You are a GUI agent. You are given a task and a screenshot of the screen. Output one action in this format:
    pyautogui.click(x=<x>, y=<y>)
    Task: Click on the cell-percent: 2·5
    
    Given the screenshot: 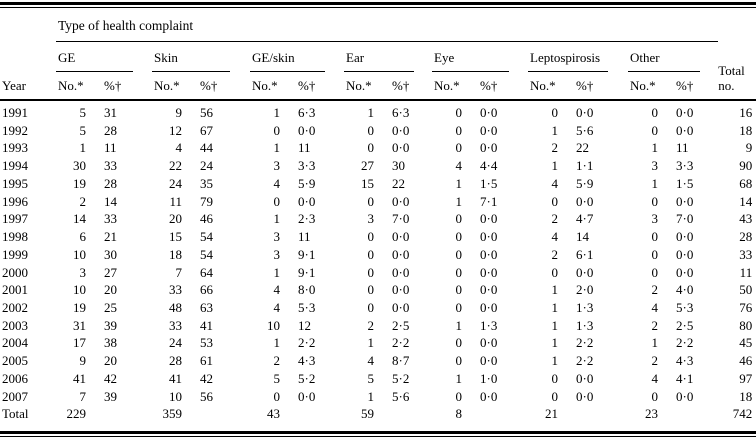 What is the action you would take?
    pyautogui.click(x=401, y=325)
    